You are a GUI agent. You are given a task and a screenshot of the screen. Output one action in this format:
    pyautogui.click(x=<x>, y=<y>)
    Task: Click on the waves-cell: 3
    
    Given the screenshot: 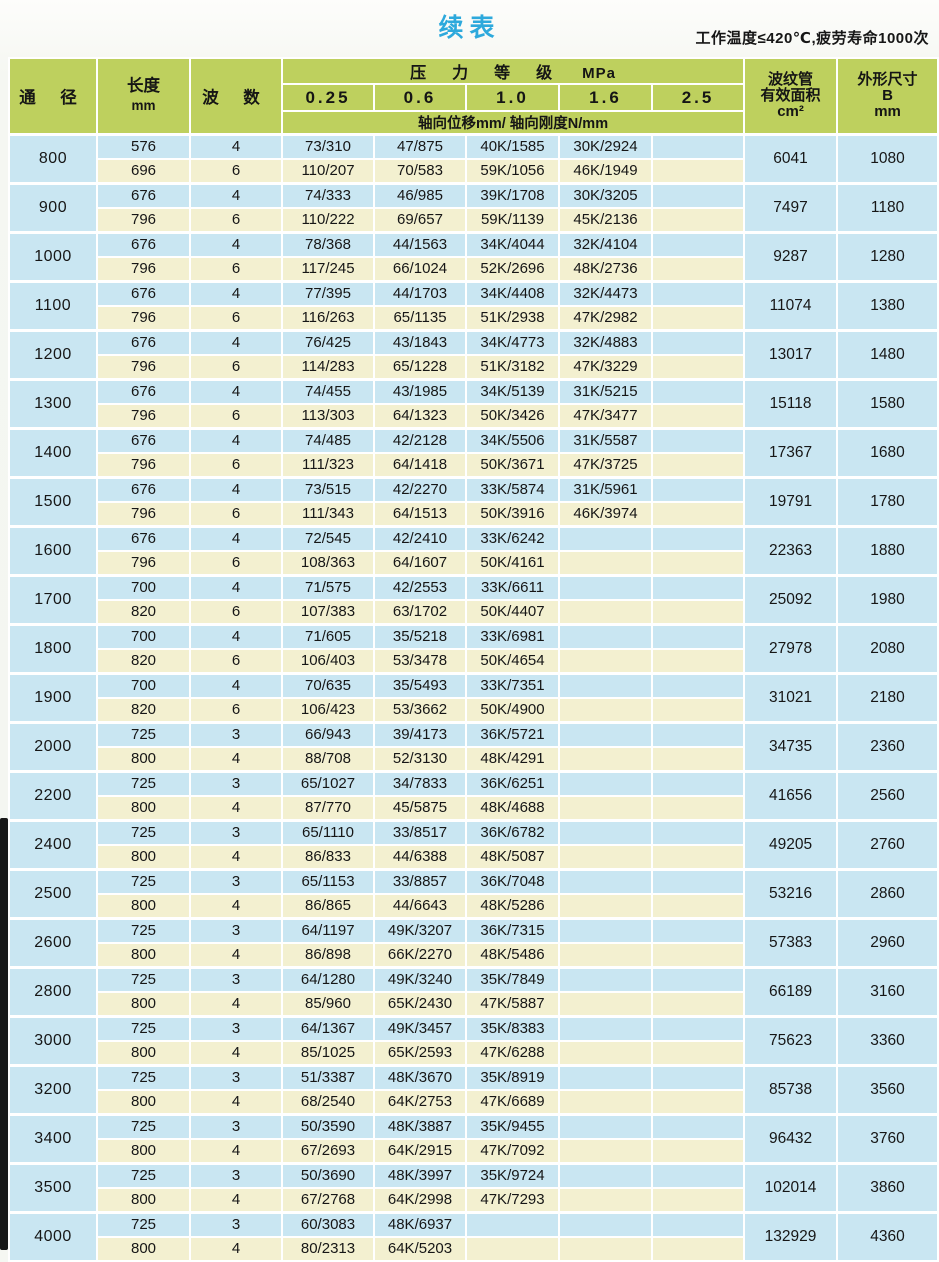 What is the action you would take?
    pyautogui.click(x=236, y=1077)
    